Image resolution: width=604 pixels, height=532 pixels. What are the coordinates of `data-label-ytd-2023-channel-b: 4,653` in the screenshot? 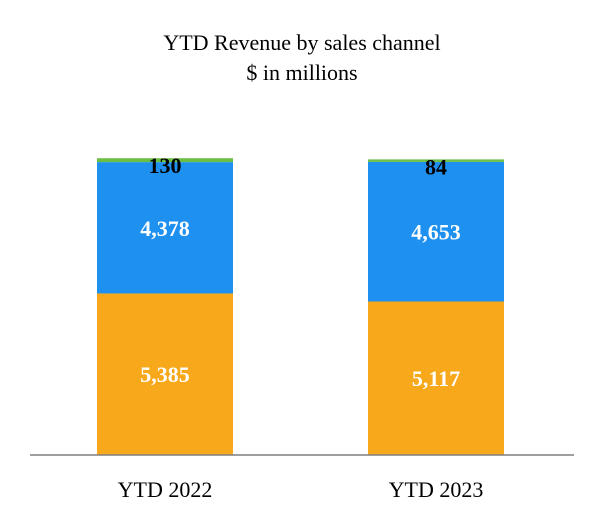 It's located at (436, 232).